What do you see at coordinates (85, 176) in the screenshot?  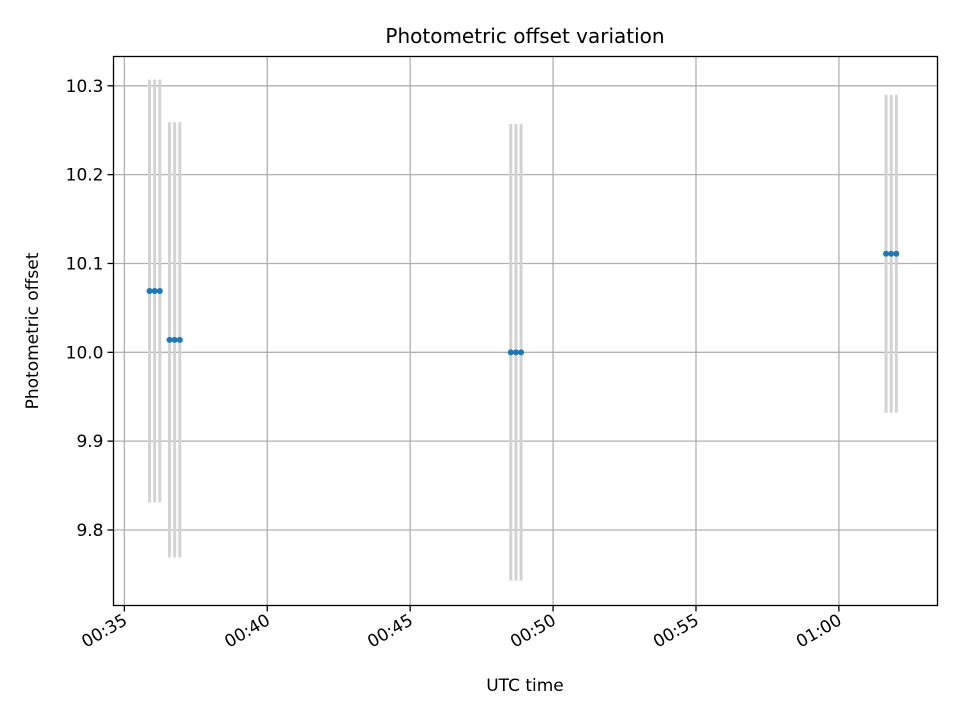 I see `y-tick-label: 10.2` at bounding box center [85, 176].